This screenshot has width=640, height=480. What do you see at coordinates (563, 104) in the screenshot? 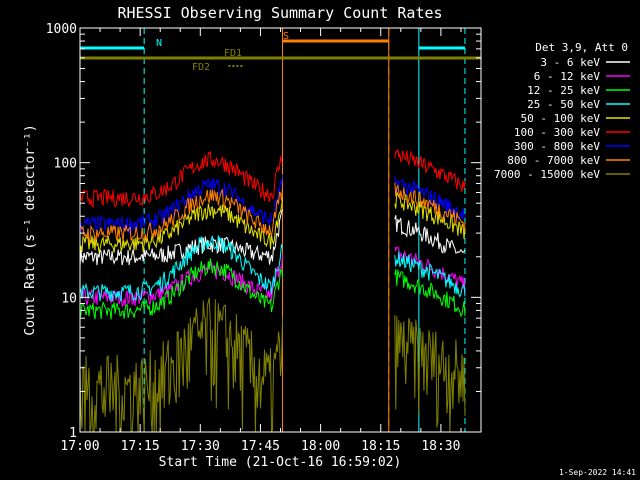
I see `legend-label: 25 - 50 keV` at bounding box center [563, 104].